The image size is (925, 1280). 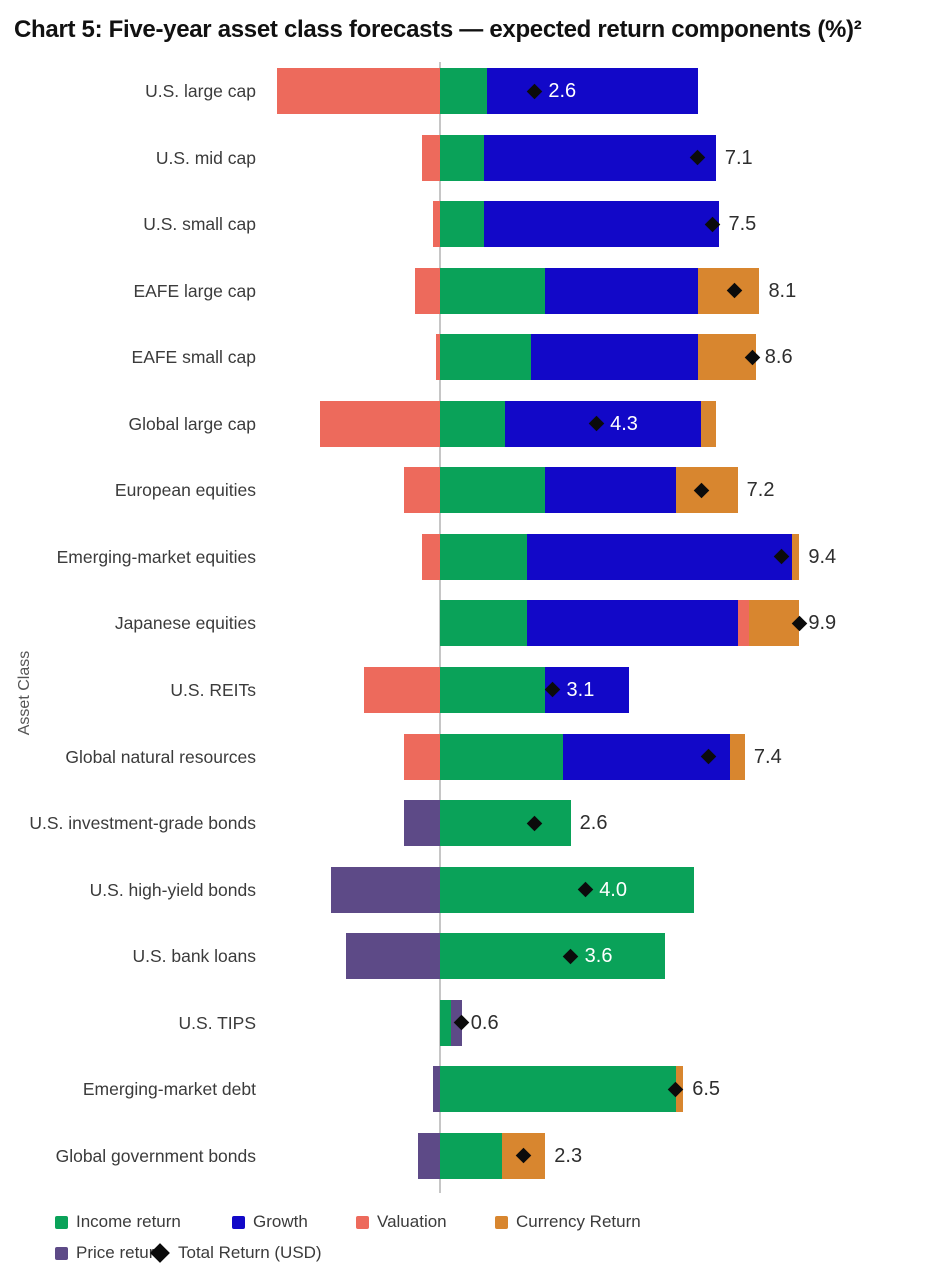 What do you see at coordinates (362, 1222) in the screenshot?
I see `valuation-swatch-icon` at bounding box center [362, 1222].